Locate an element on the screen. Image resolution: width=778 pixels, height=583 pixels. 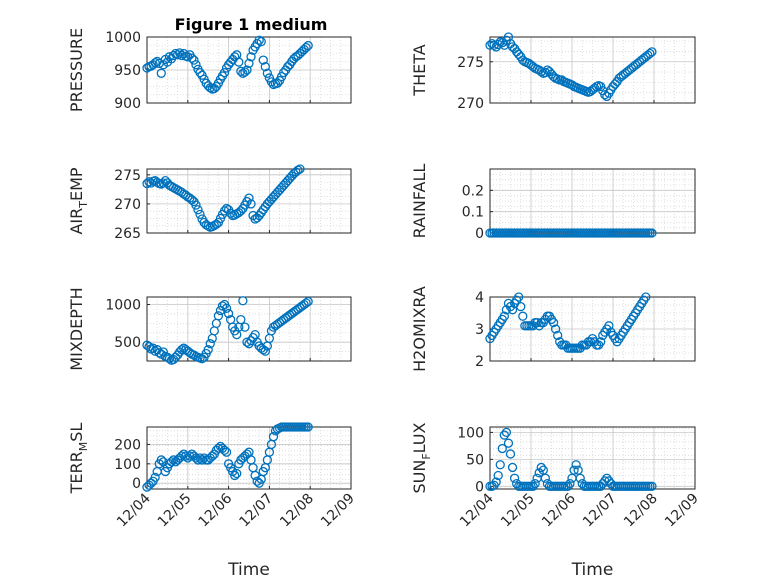
subplot-2: 270 275 THETA is located at coordinates (553, 72).